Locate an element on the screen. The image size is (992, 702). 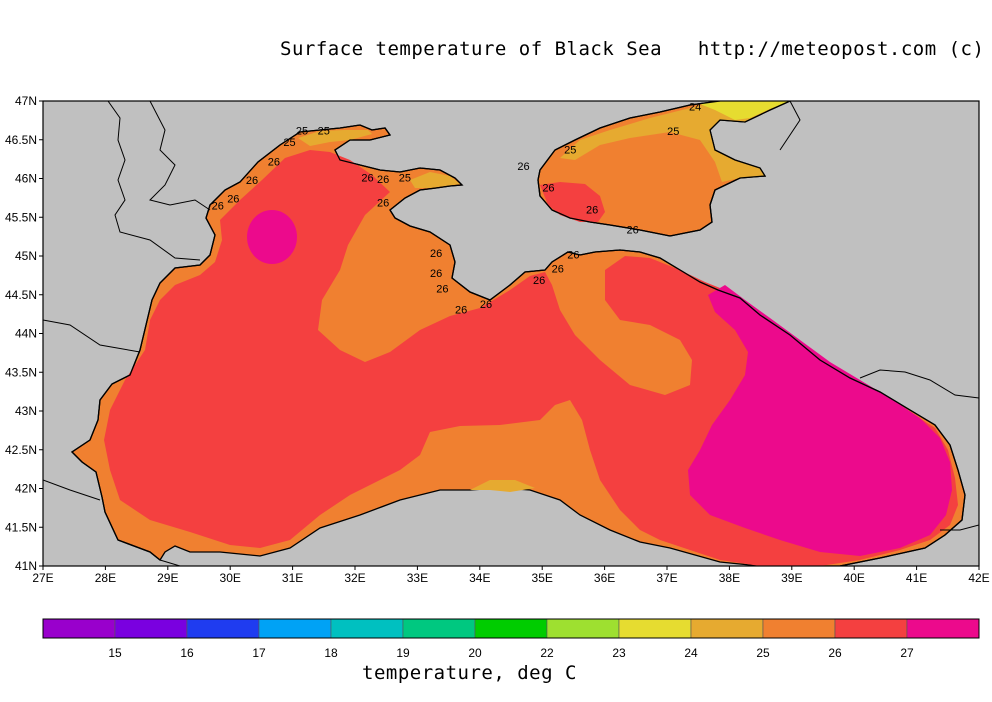
lat-tick-label: 46N is located at coordinates (26, 179).